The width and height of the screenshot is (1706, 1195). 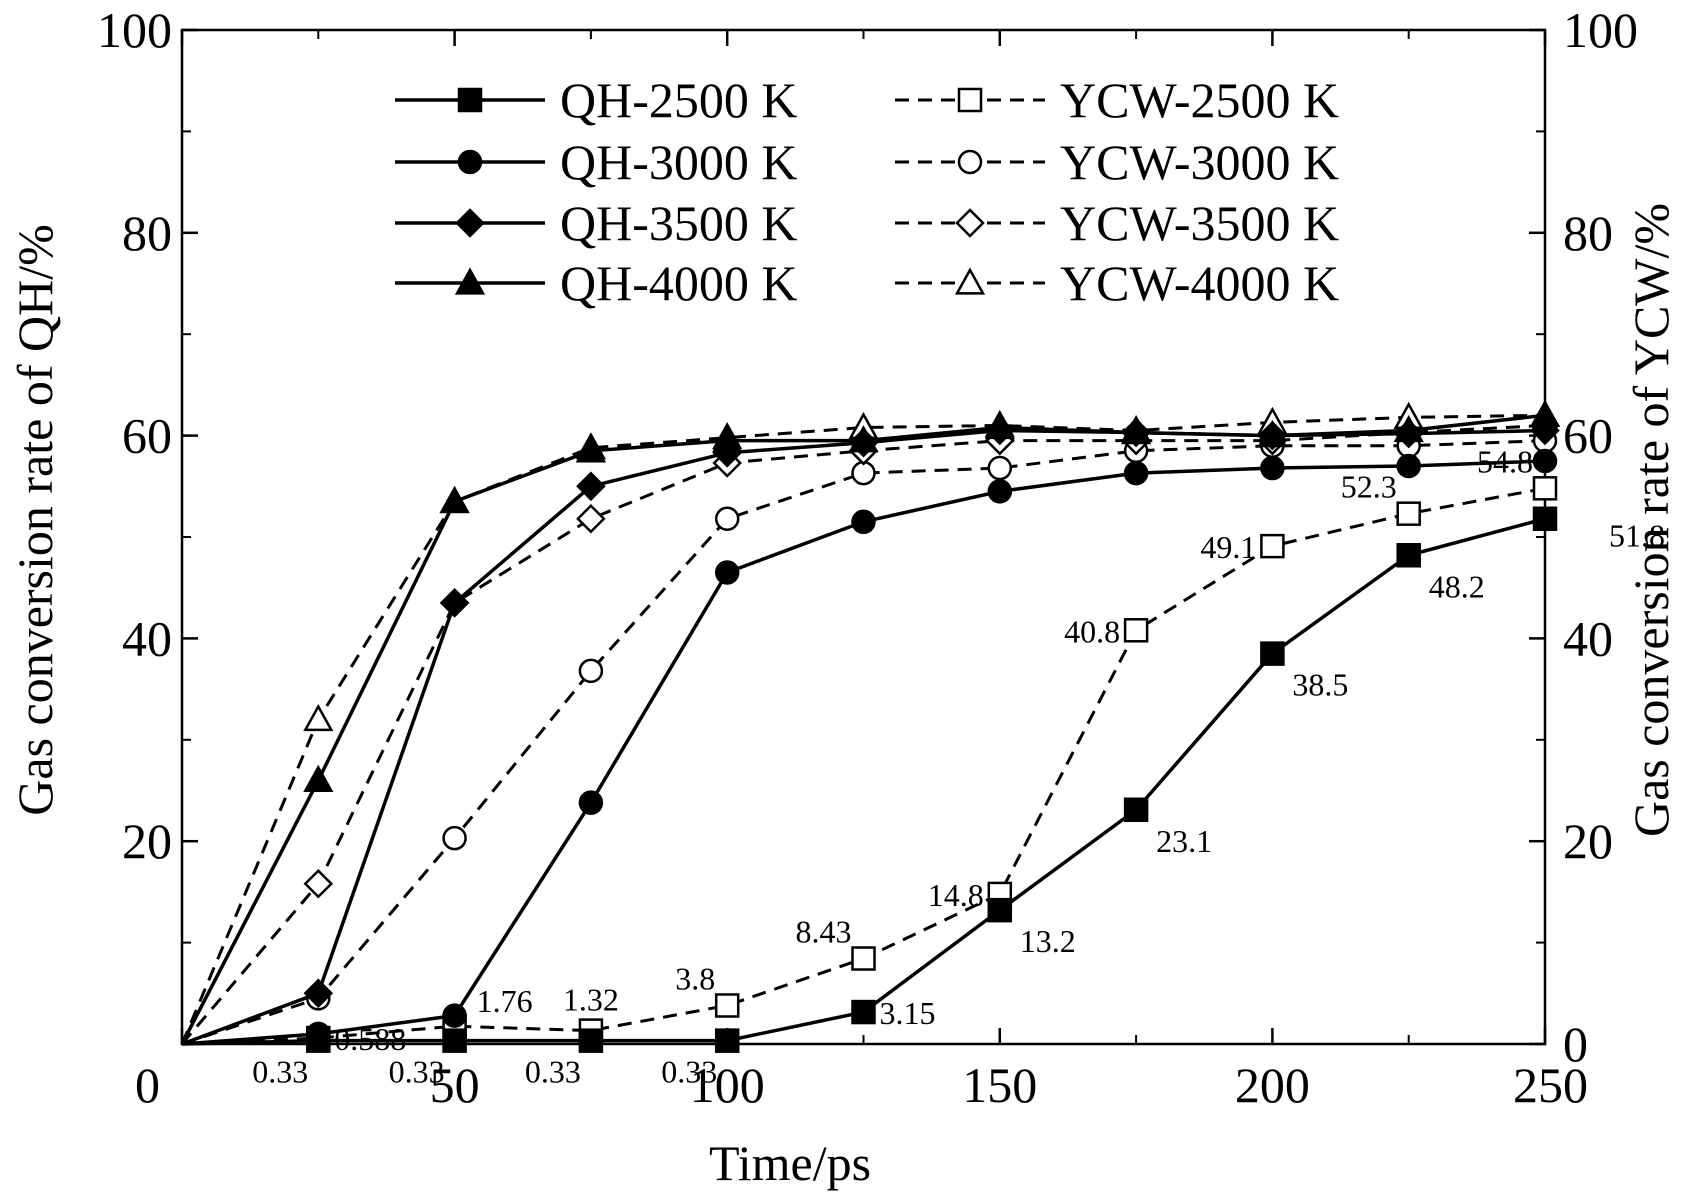 What do you see at coordinates (1588, 233) in the screenshot?
I see `y2-tick-label: 80` at bounding box center [1588, 233].